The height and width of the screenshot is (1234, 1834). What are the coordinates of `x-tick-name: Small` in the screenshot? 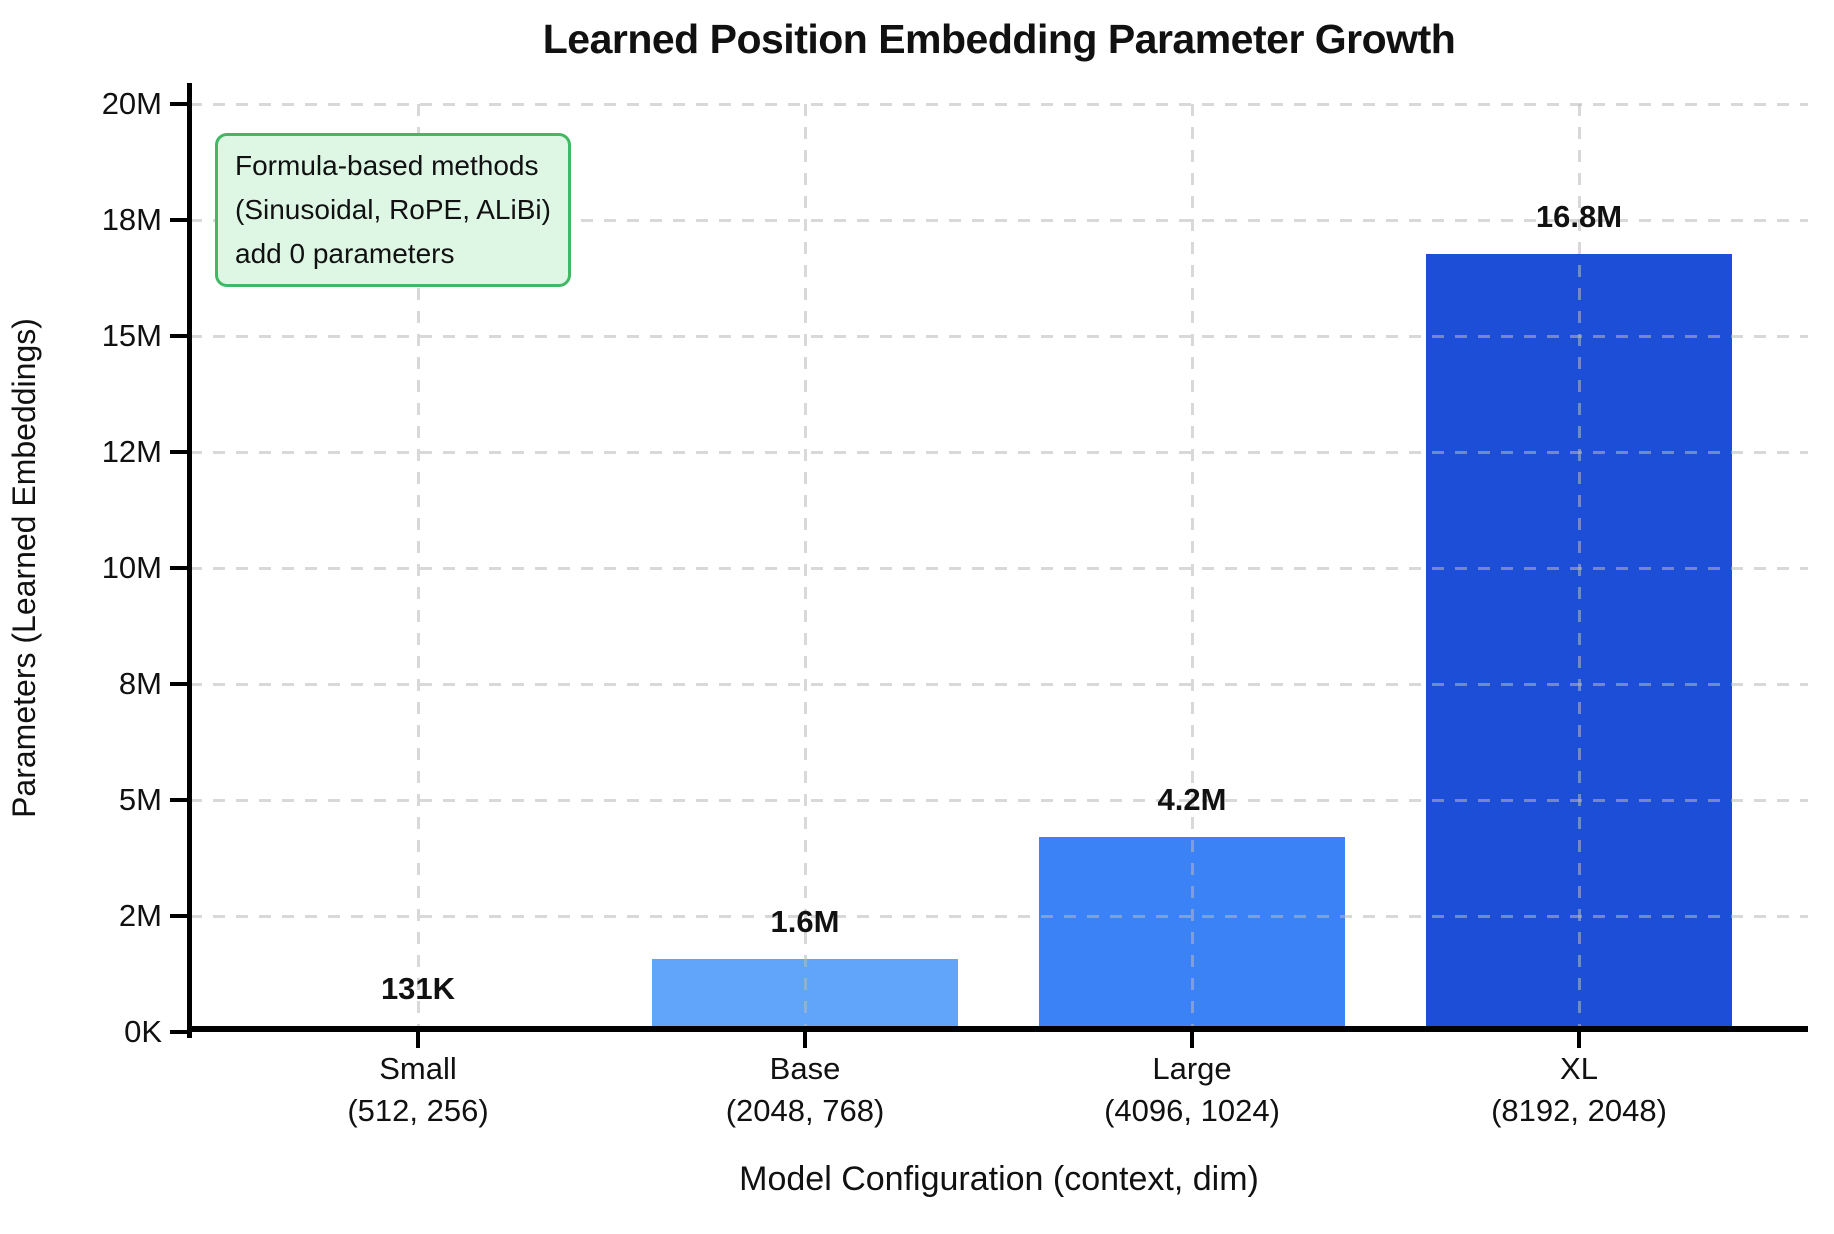 It's located at (418, 1068).